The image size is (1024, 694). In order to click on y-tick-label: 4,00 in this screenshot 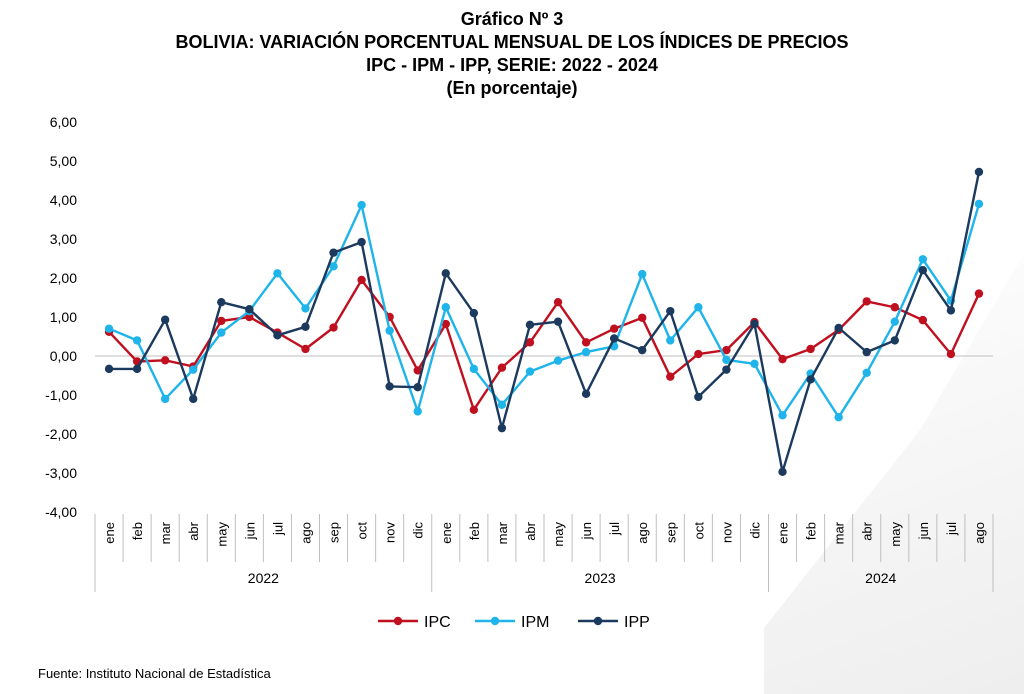, I will do `click(63, 200)`.